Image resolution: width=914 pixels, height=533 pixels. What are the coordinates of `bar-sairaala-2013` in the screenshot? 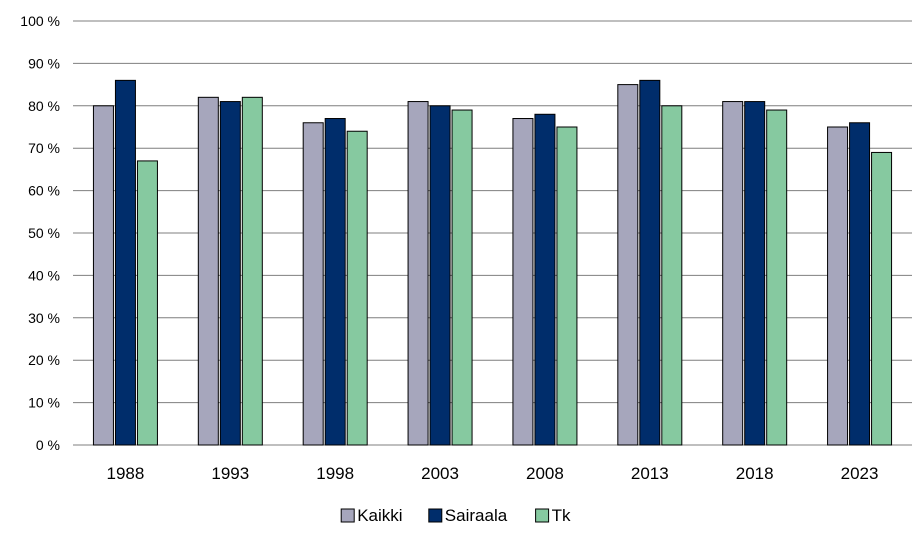 It's located at (650, 262).